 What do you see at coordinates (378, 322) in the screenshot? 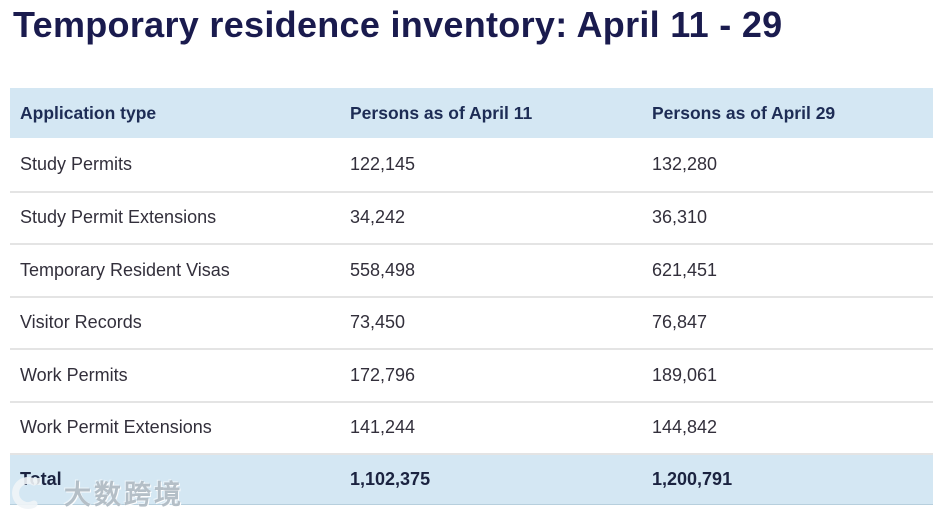
I see `row-value-april-11: 73,450` at bounding box center [378, 322].